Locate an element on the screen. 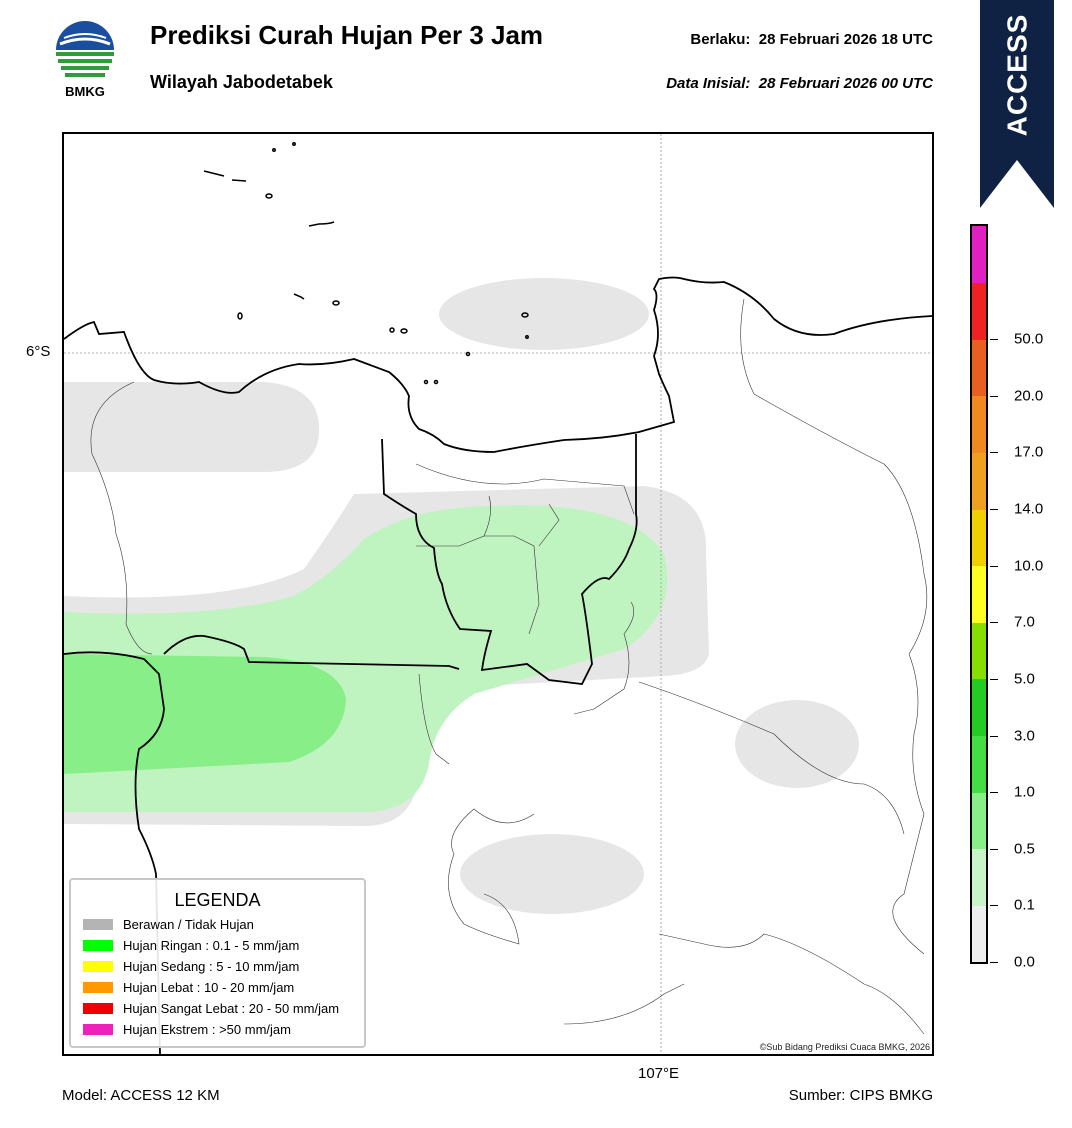 The height and width of the screenshot is (1128, 1072). legend-item-very-heavy-rain: Hujan Sangat Lebat : 20 - 50 mm/jam is located at coordinates (211, 1008).